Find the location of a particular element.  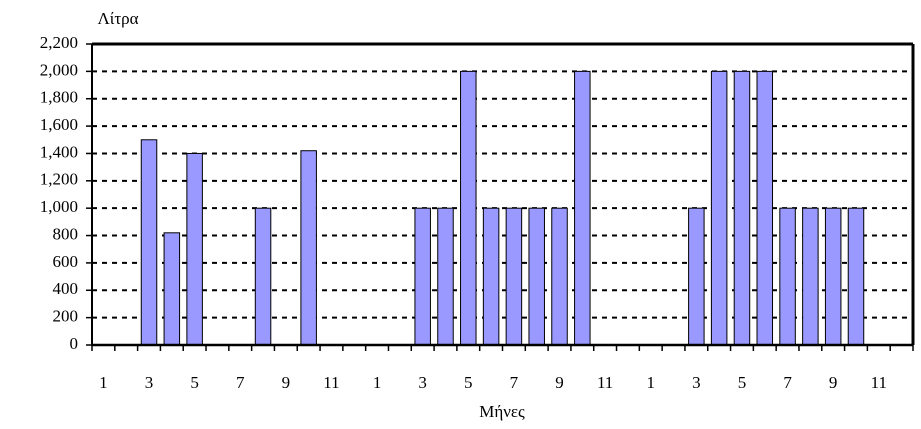

y-tick-label: 800 is located at coordinates (66, 233).